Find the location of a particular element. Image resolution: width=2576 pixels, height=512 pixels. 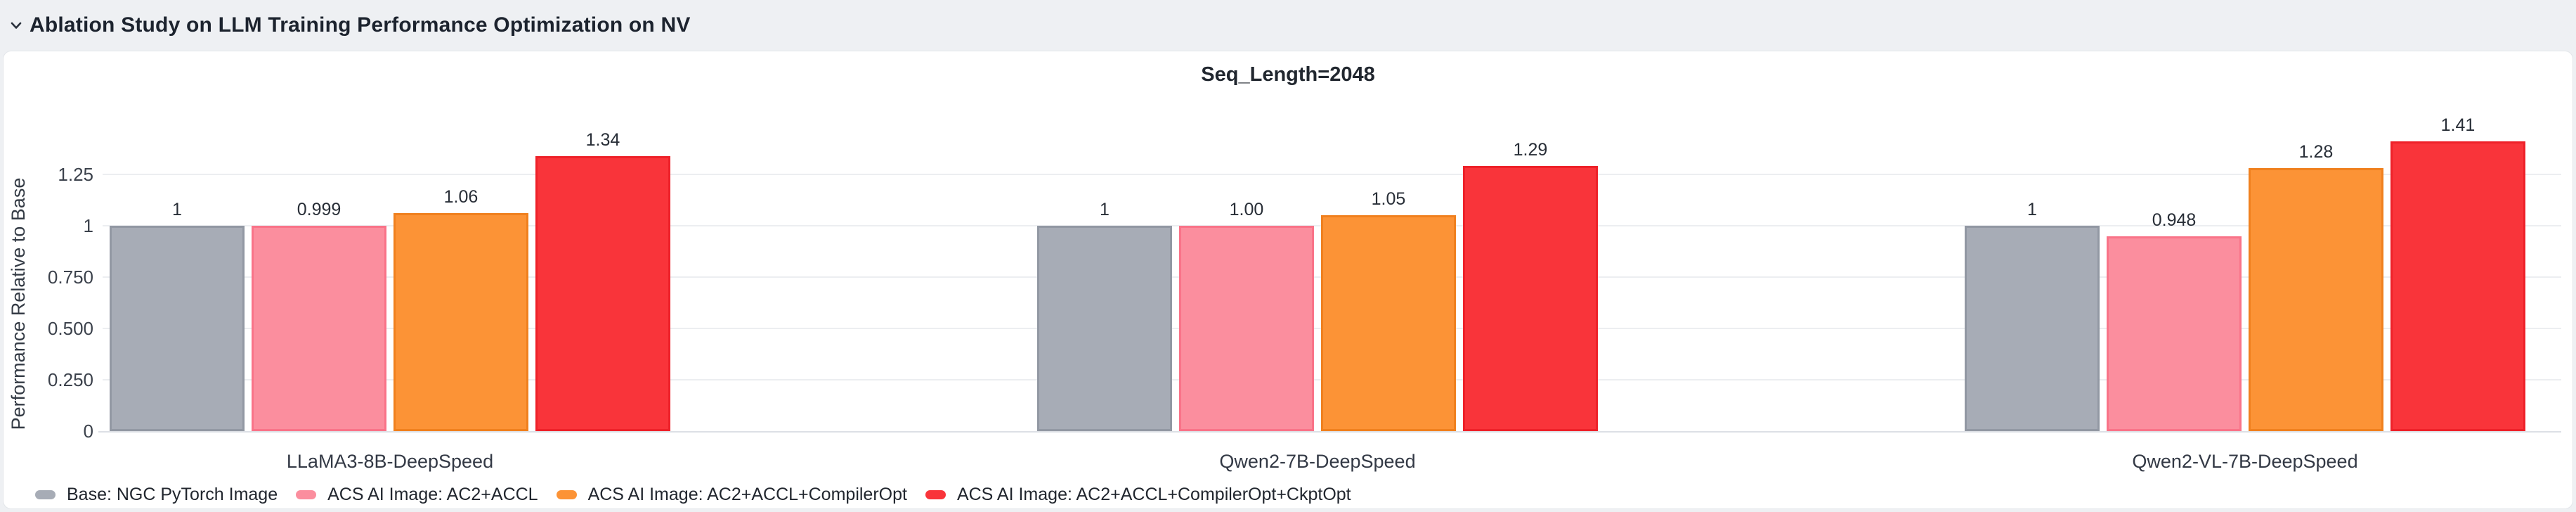

y-tick-label: 1 is located at coordinates (88, 226).